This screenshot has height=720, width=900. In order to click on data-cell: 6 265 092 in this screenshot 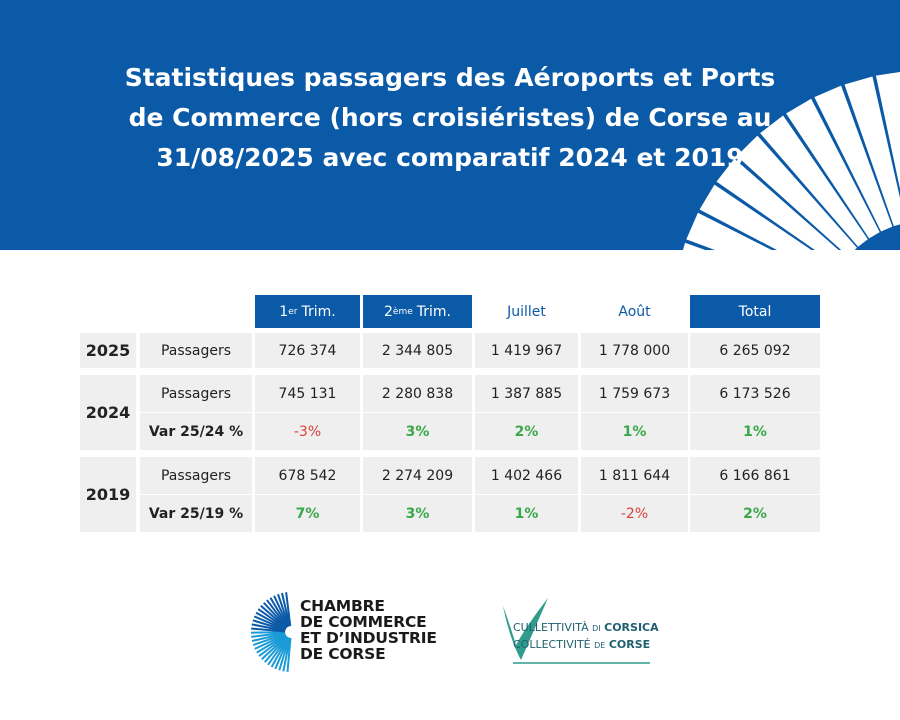, I will do `click(755, 350)`.